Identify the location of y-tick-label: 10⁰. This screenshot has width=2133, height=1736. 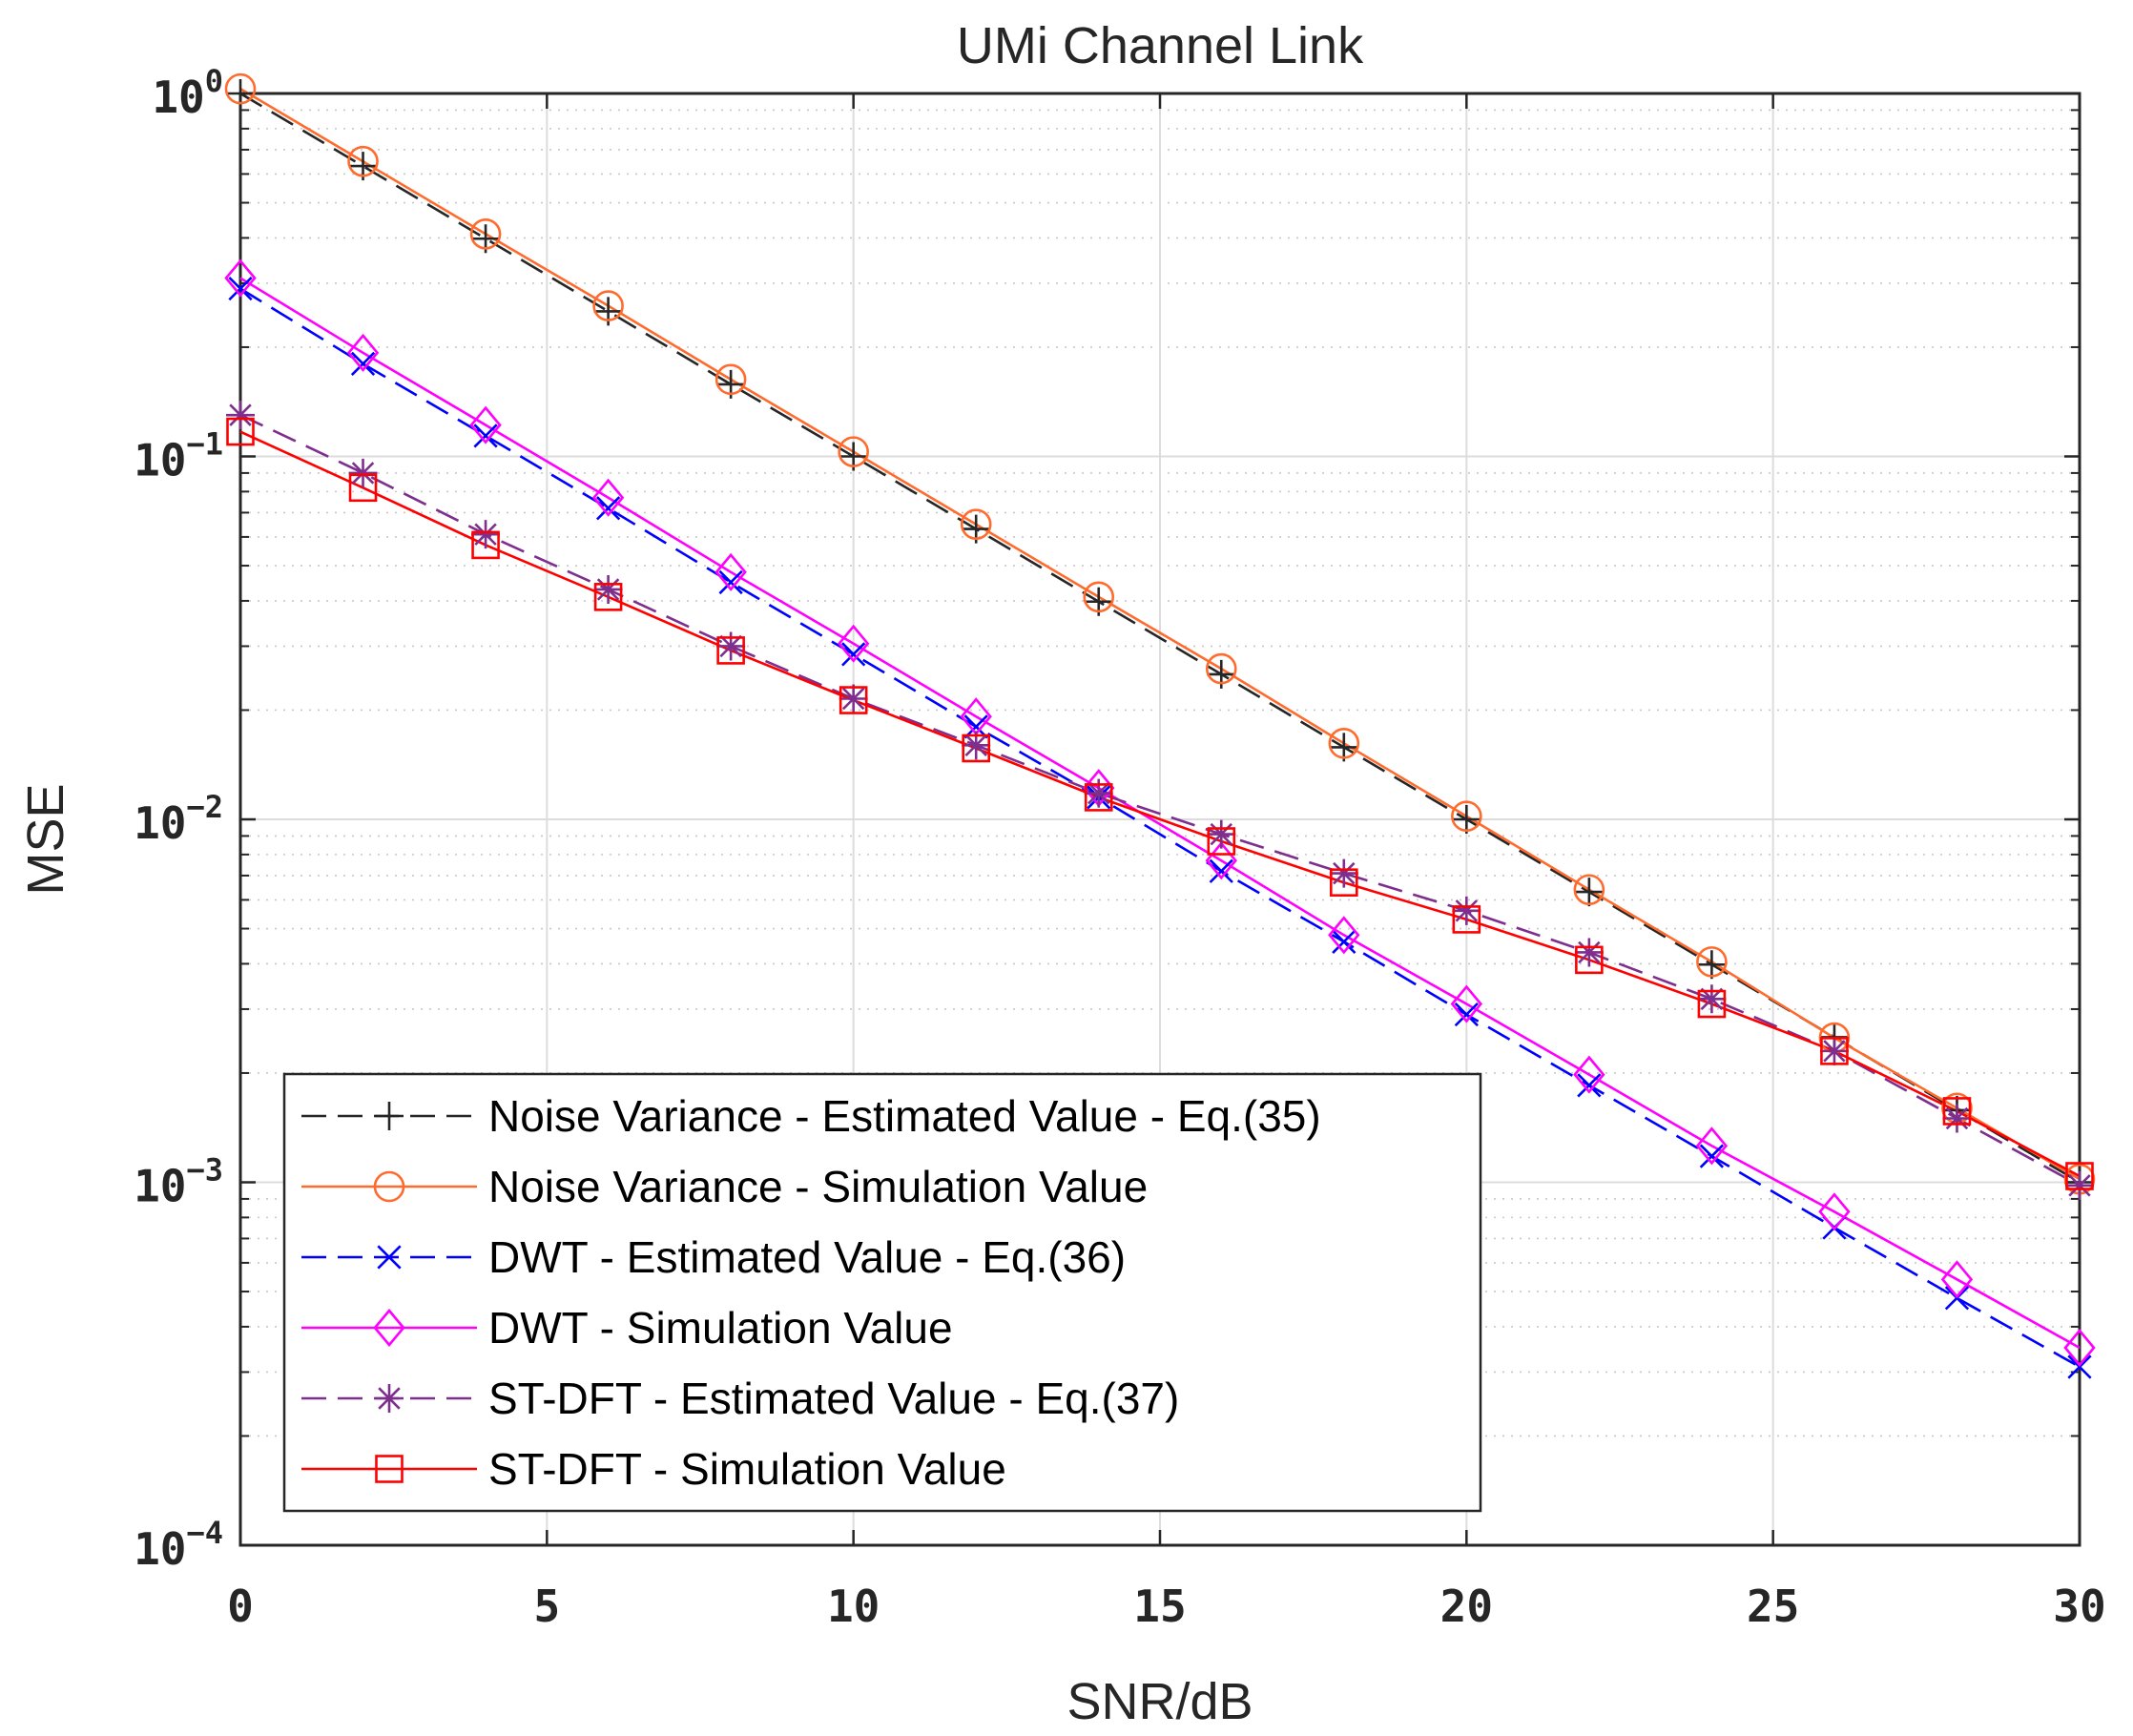
(187, 93).